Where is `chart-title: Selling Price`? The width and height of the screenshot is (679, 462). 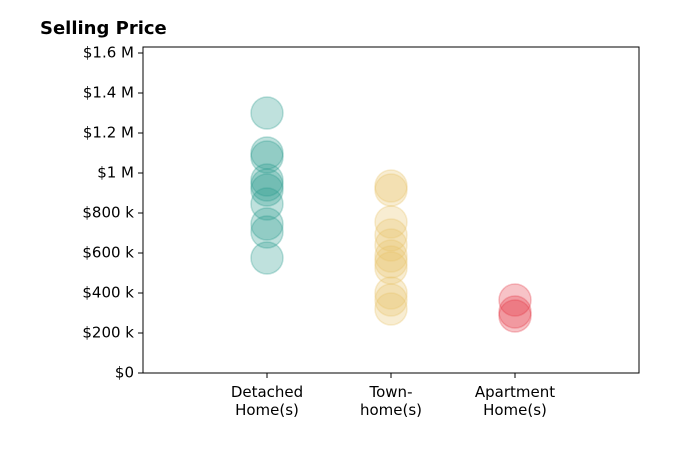 chart-title: Selling Price is located at coordinates (103, 28).